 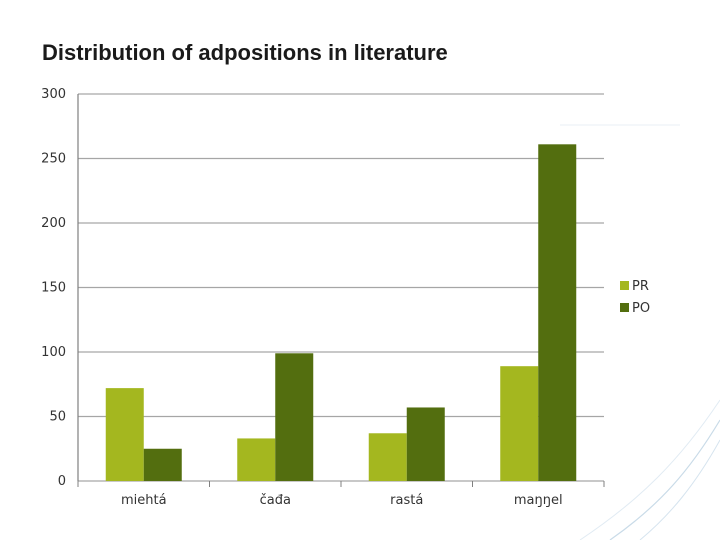 What do you see at coordinates (538, 500) in the screenshot?
I see `x-category-label: maŋŋel` at bounding box center [538, 500].